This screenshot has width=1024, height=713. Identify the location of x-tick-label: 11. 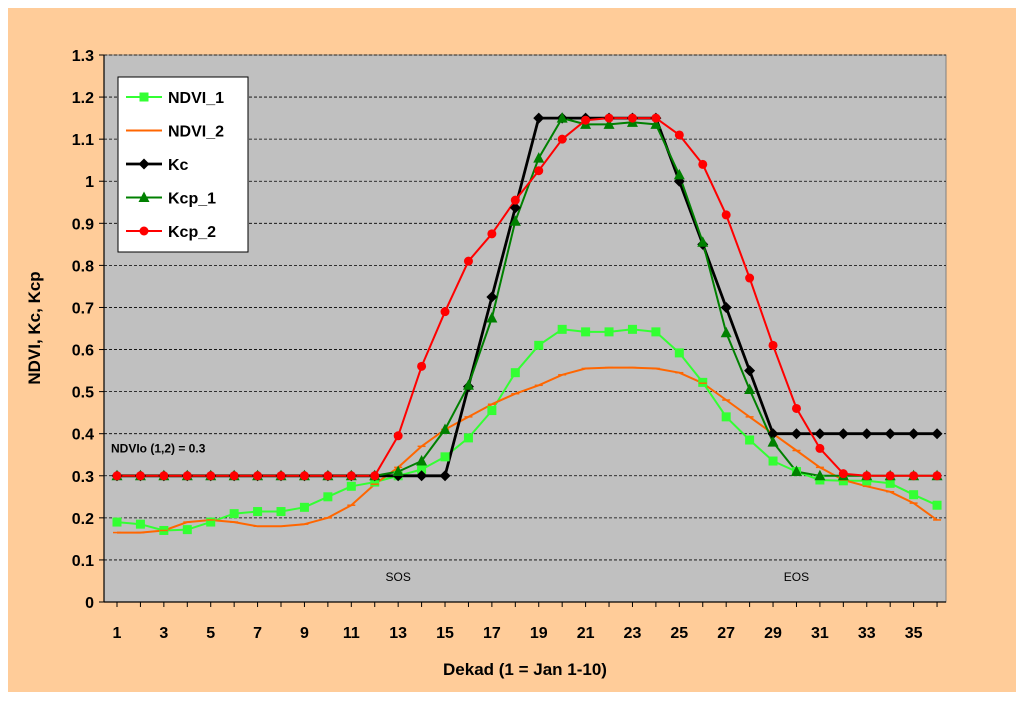
(351, 633).